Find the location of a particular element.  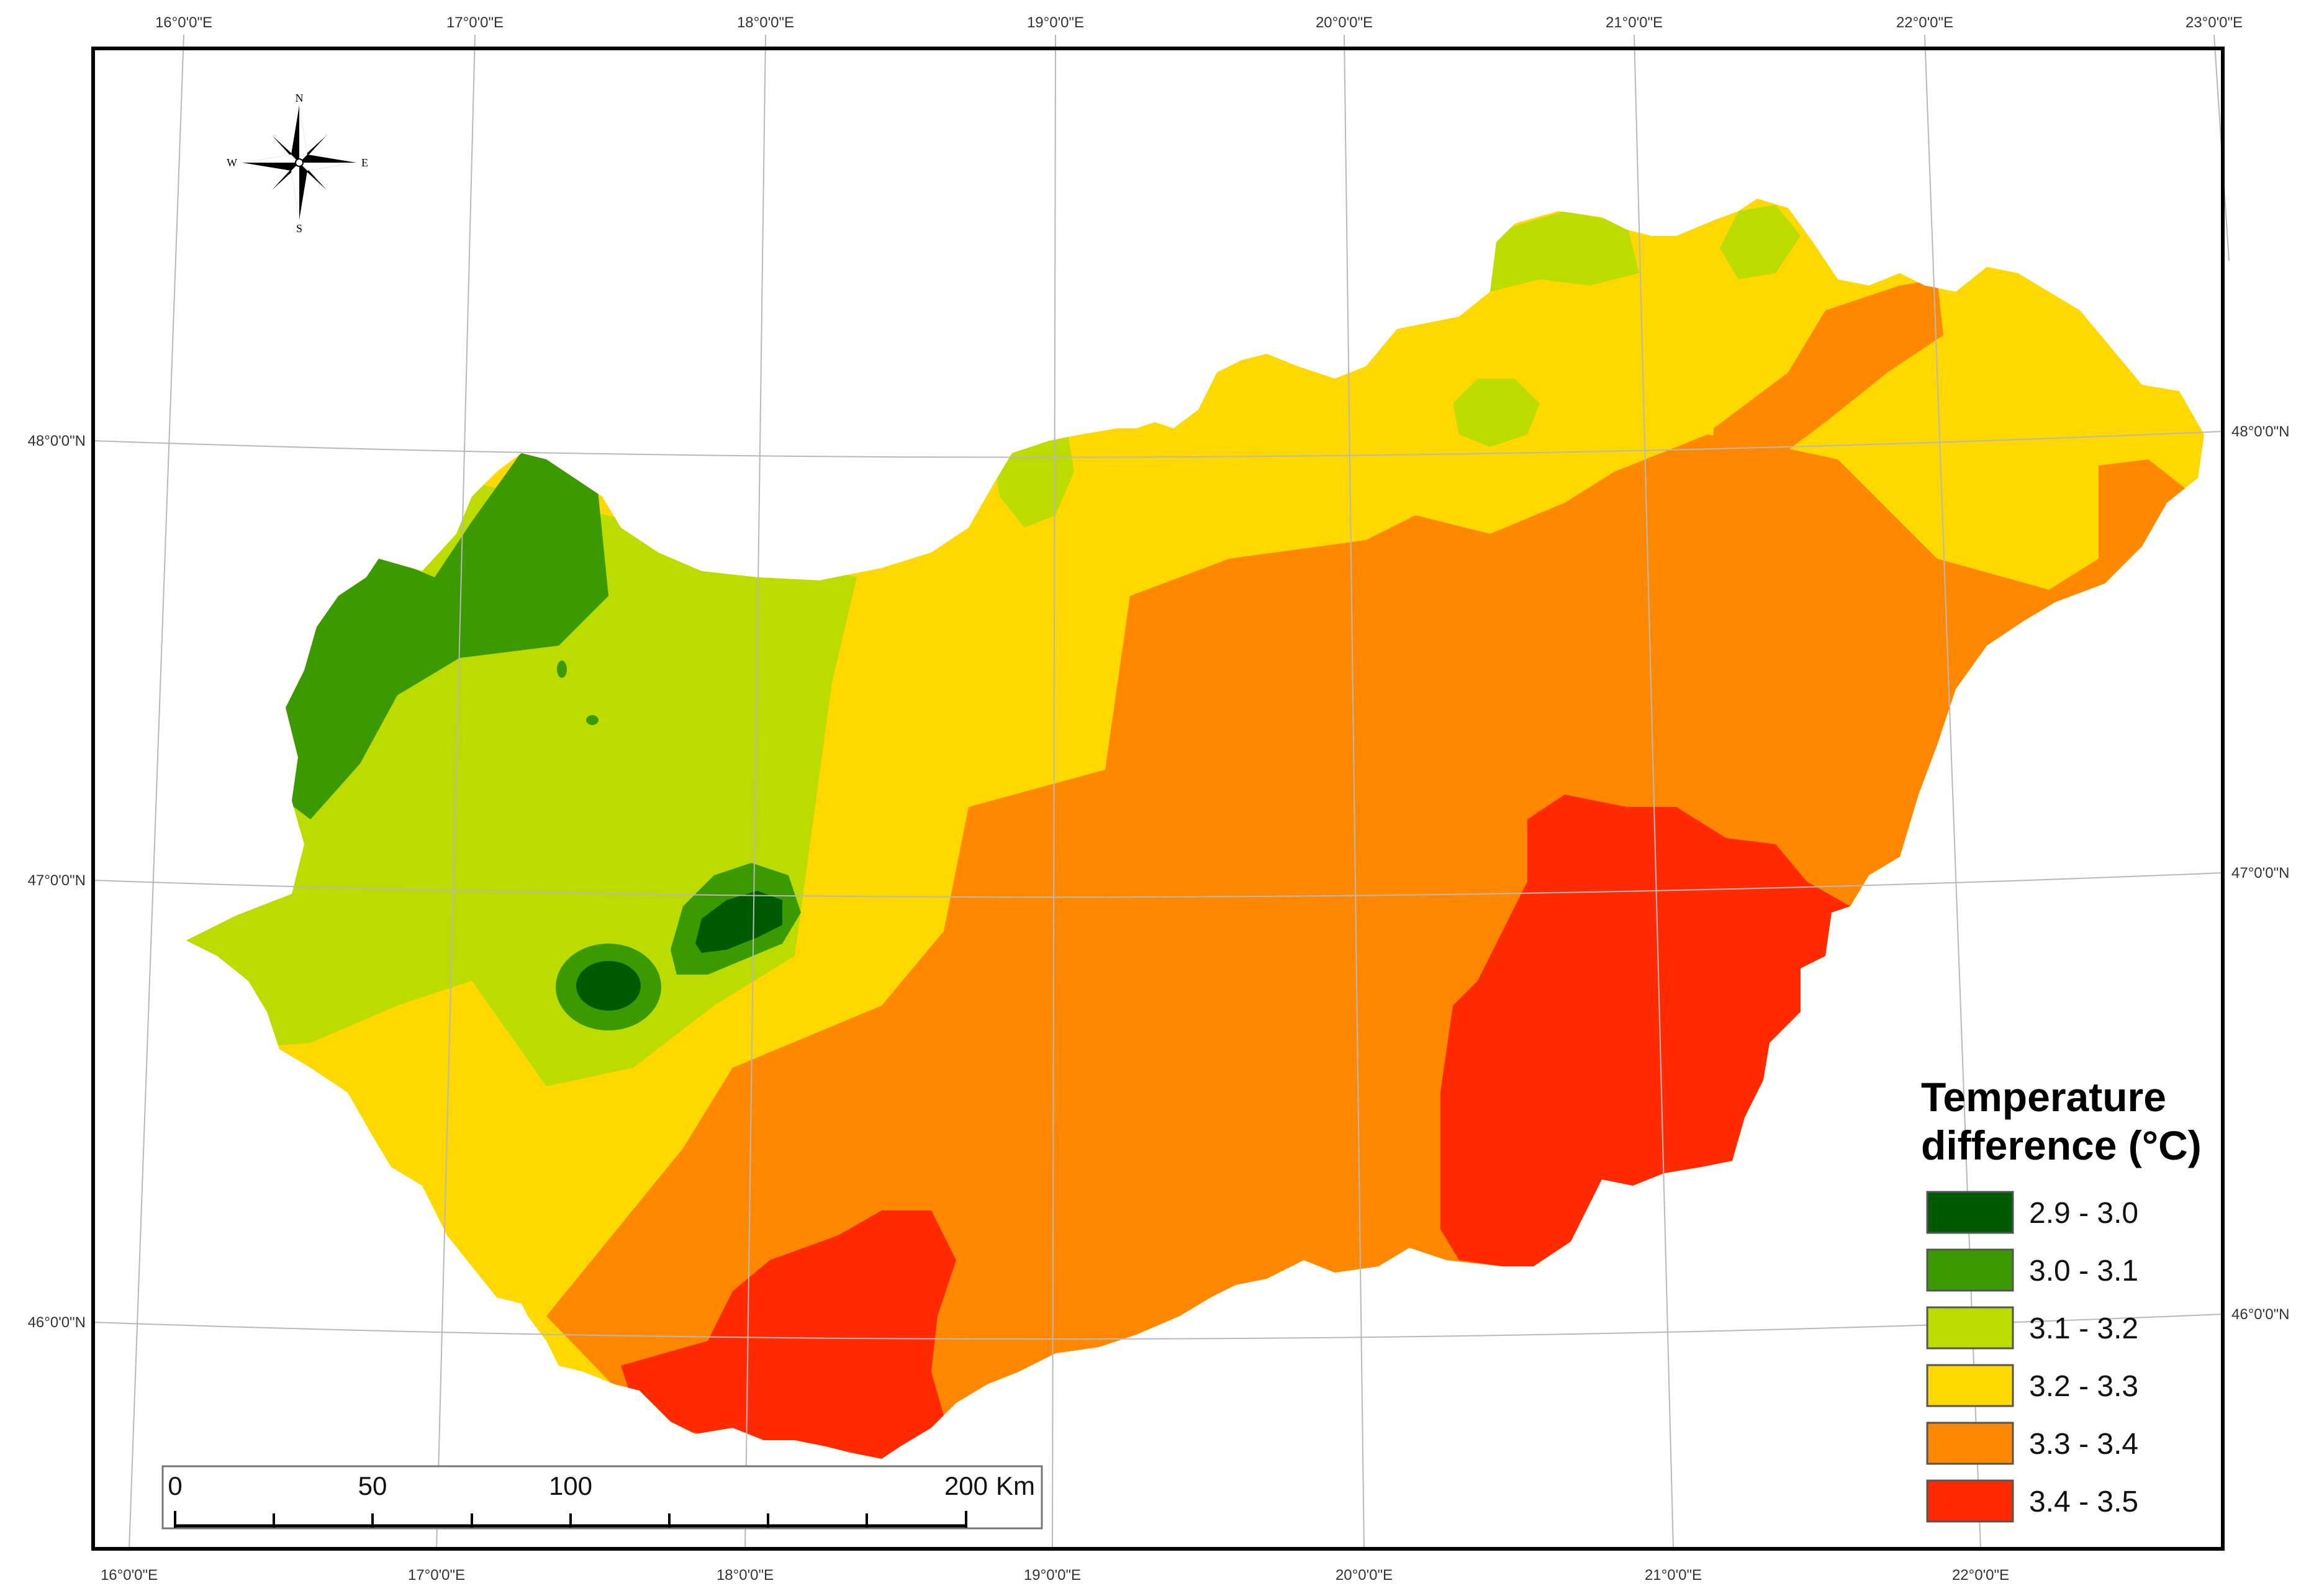

lon-label-top: 16°0'0"E is located at coordinates (183, 22).